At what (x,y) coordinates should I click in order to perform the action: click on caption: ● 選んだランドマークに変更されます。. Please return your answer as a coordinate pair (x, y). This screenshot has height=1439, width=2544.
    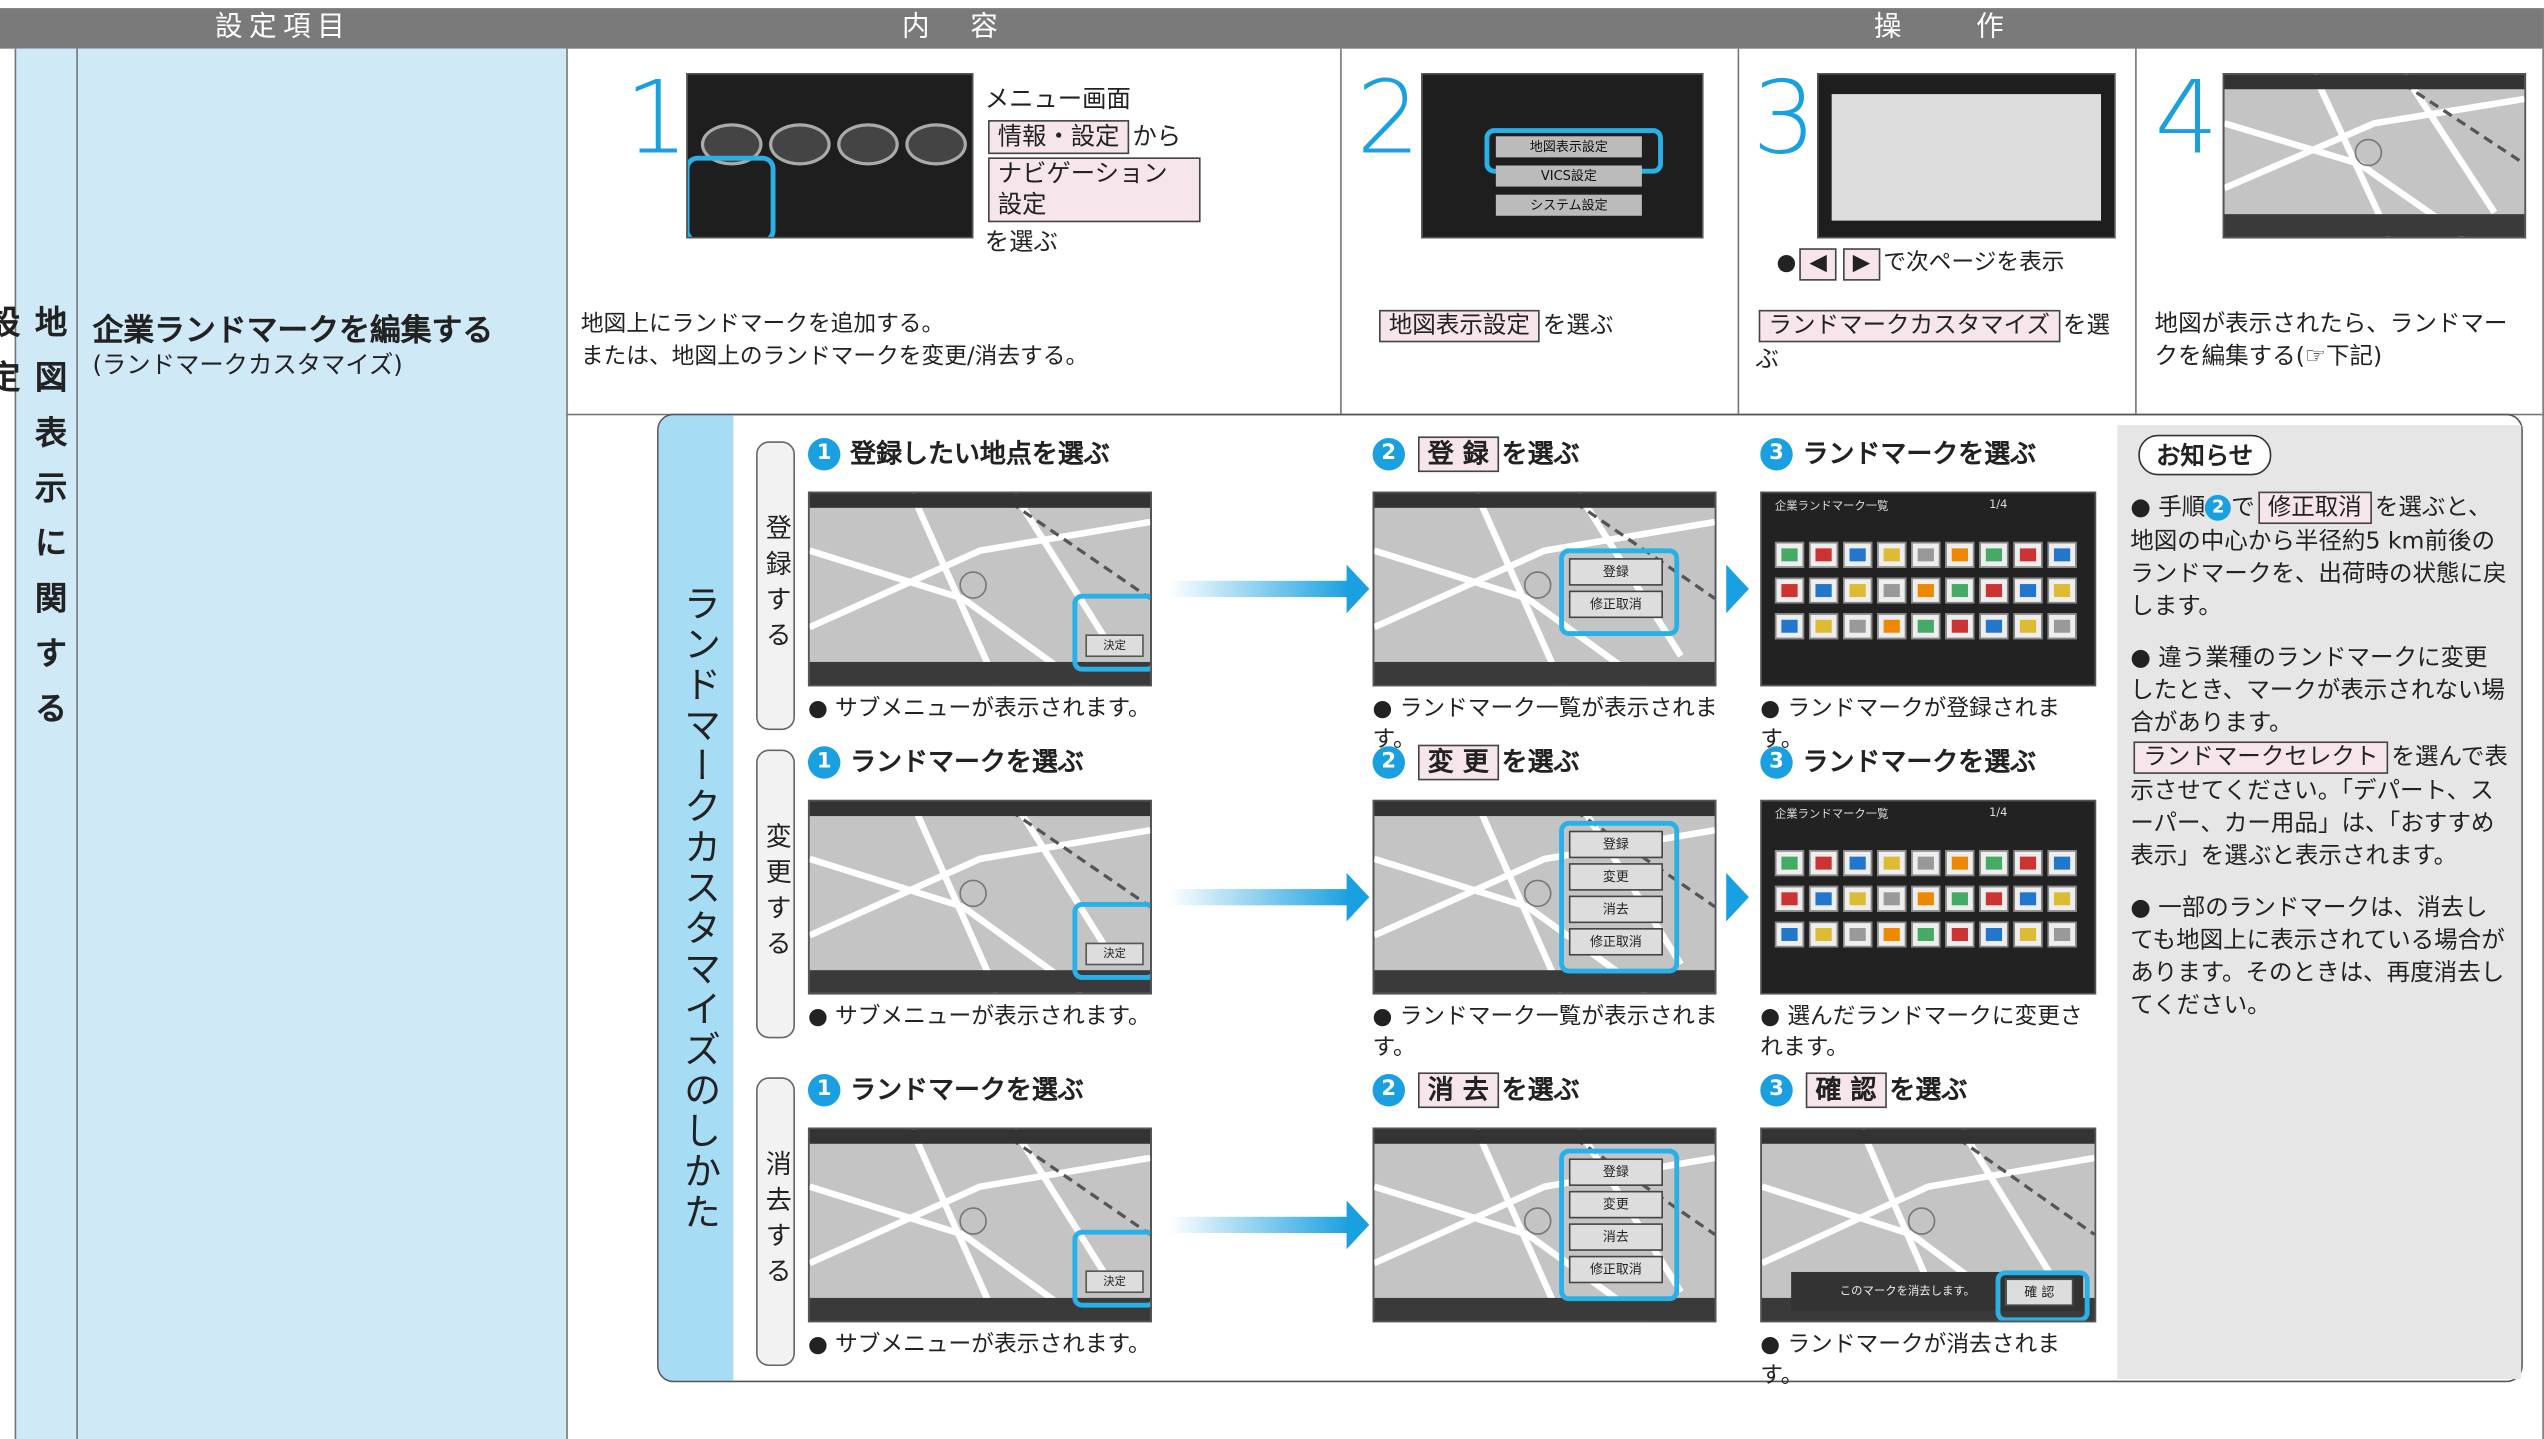
    Looking at the image, I should click on (1921, 1033).